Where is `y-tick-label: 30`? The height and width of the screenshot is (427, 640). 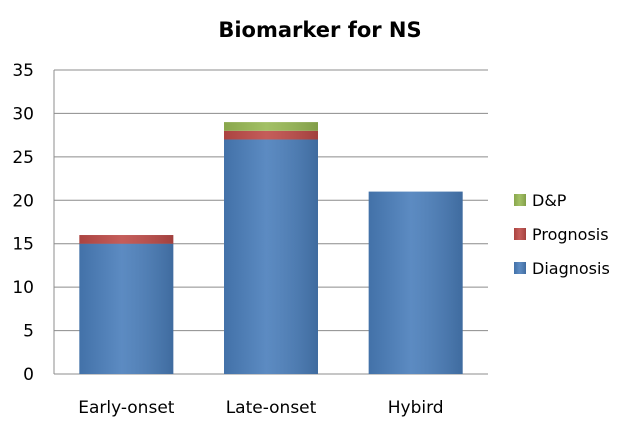 y-tick-label: 30 is located at coordinates (23, 114).